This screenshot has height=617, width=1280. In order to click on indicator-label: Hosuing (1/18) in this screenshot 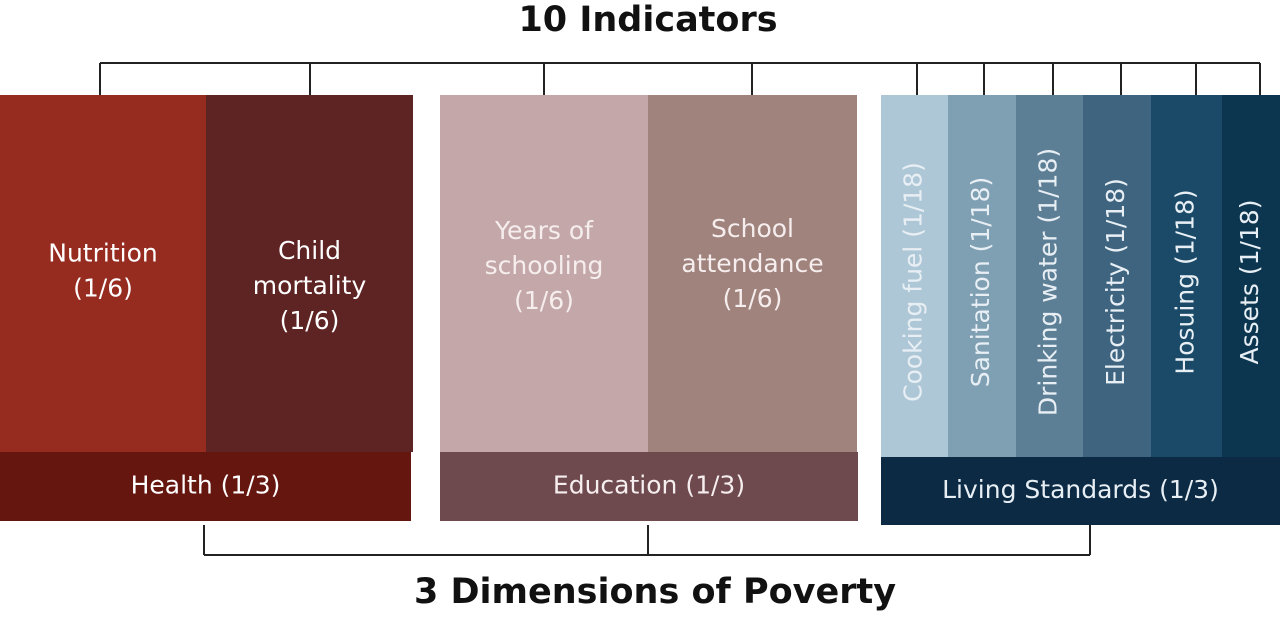, I will do `click(1185, 281)`.